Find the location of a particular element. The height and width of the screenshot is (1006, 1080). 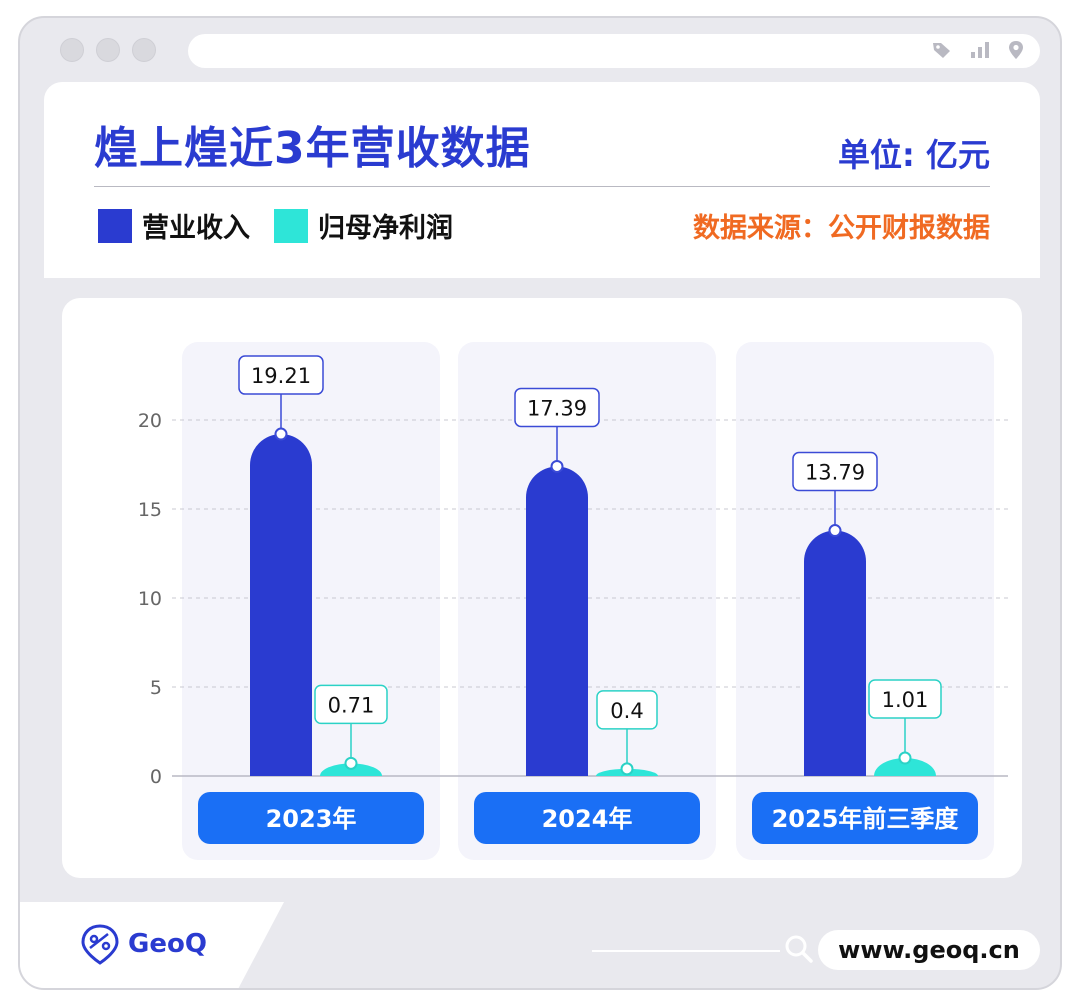

data-label: 0.4 is located at coordinates (626, 711).